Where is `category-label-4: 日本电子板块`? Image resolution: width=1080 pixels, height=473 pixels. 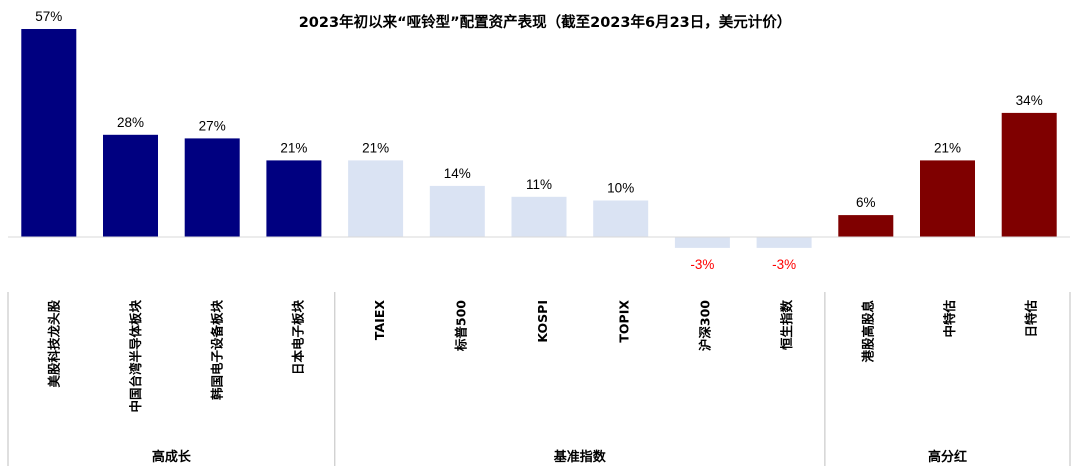 category-label-4: 日本电子板块 is located at coordinates (298, 338).